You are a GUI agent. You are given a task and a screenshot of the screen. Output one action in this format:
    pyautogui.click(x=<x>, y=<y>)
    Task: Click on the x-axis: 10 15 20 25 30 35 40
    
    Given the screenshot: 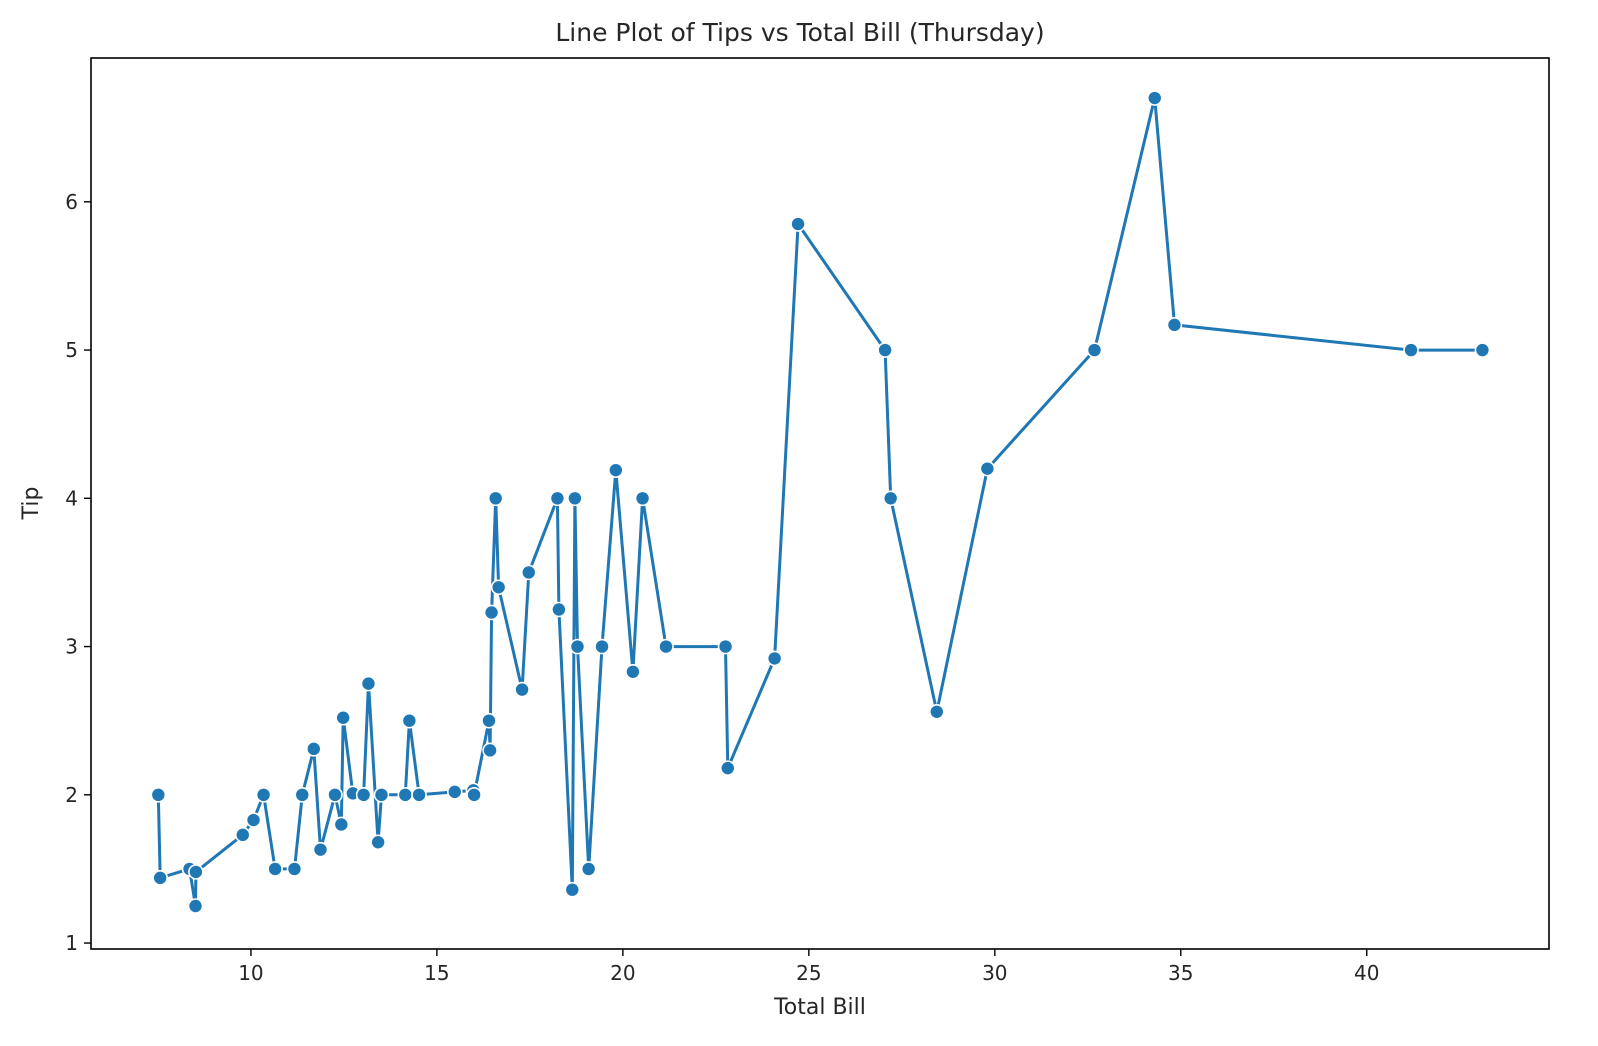 What is the action you would take?
    pyautogui.click(x=808, y=967)
    